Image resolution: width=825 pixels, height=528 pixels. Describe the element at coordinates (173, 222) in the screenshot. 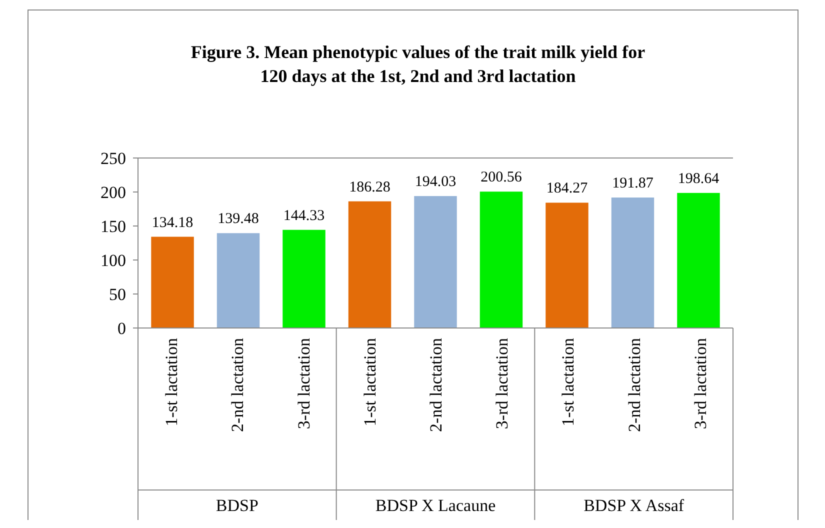

I see `data-label: 134.18` at that location.